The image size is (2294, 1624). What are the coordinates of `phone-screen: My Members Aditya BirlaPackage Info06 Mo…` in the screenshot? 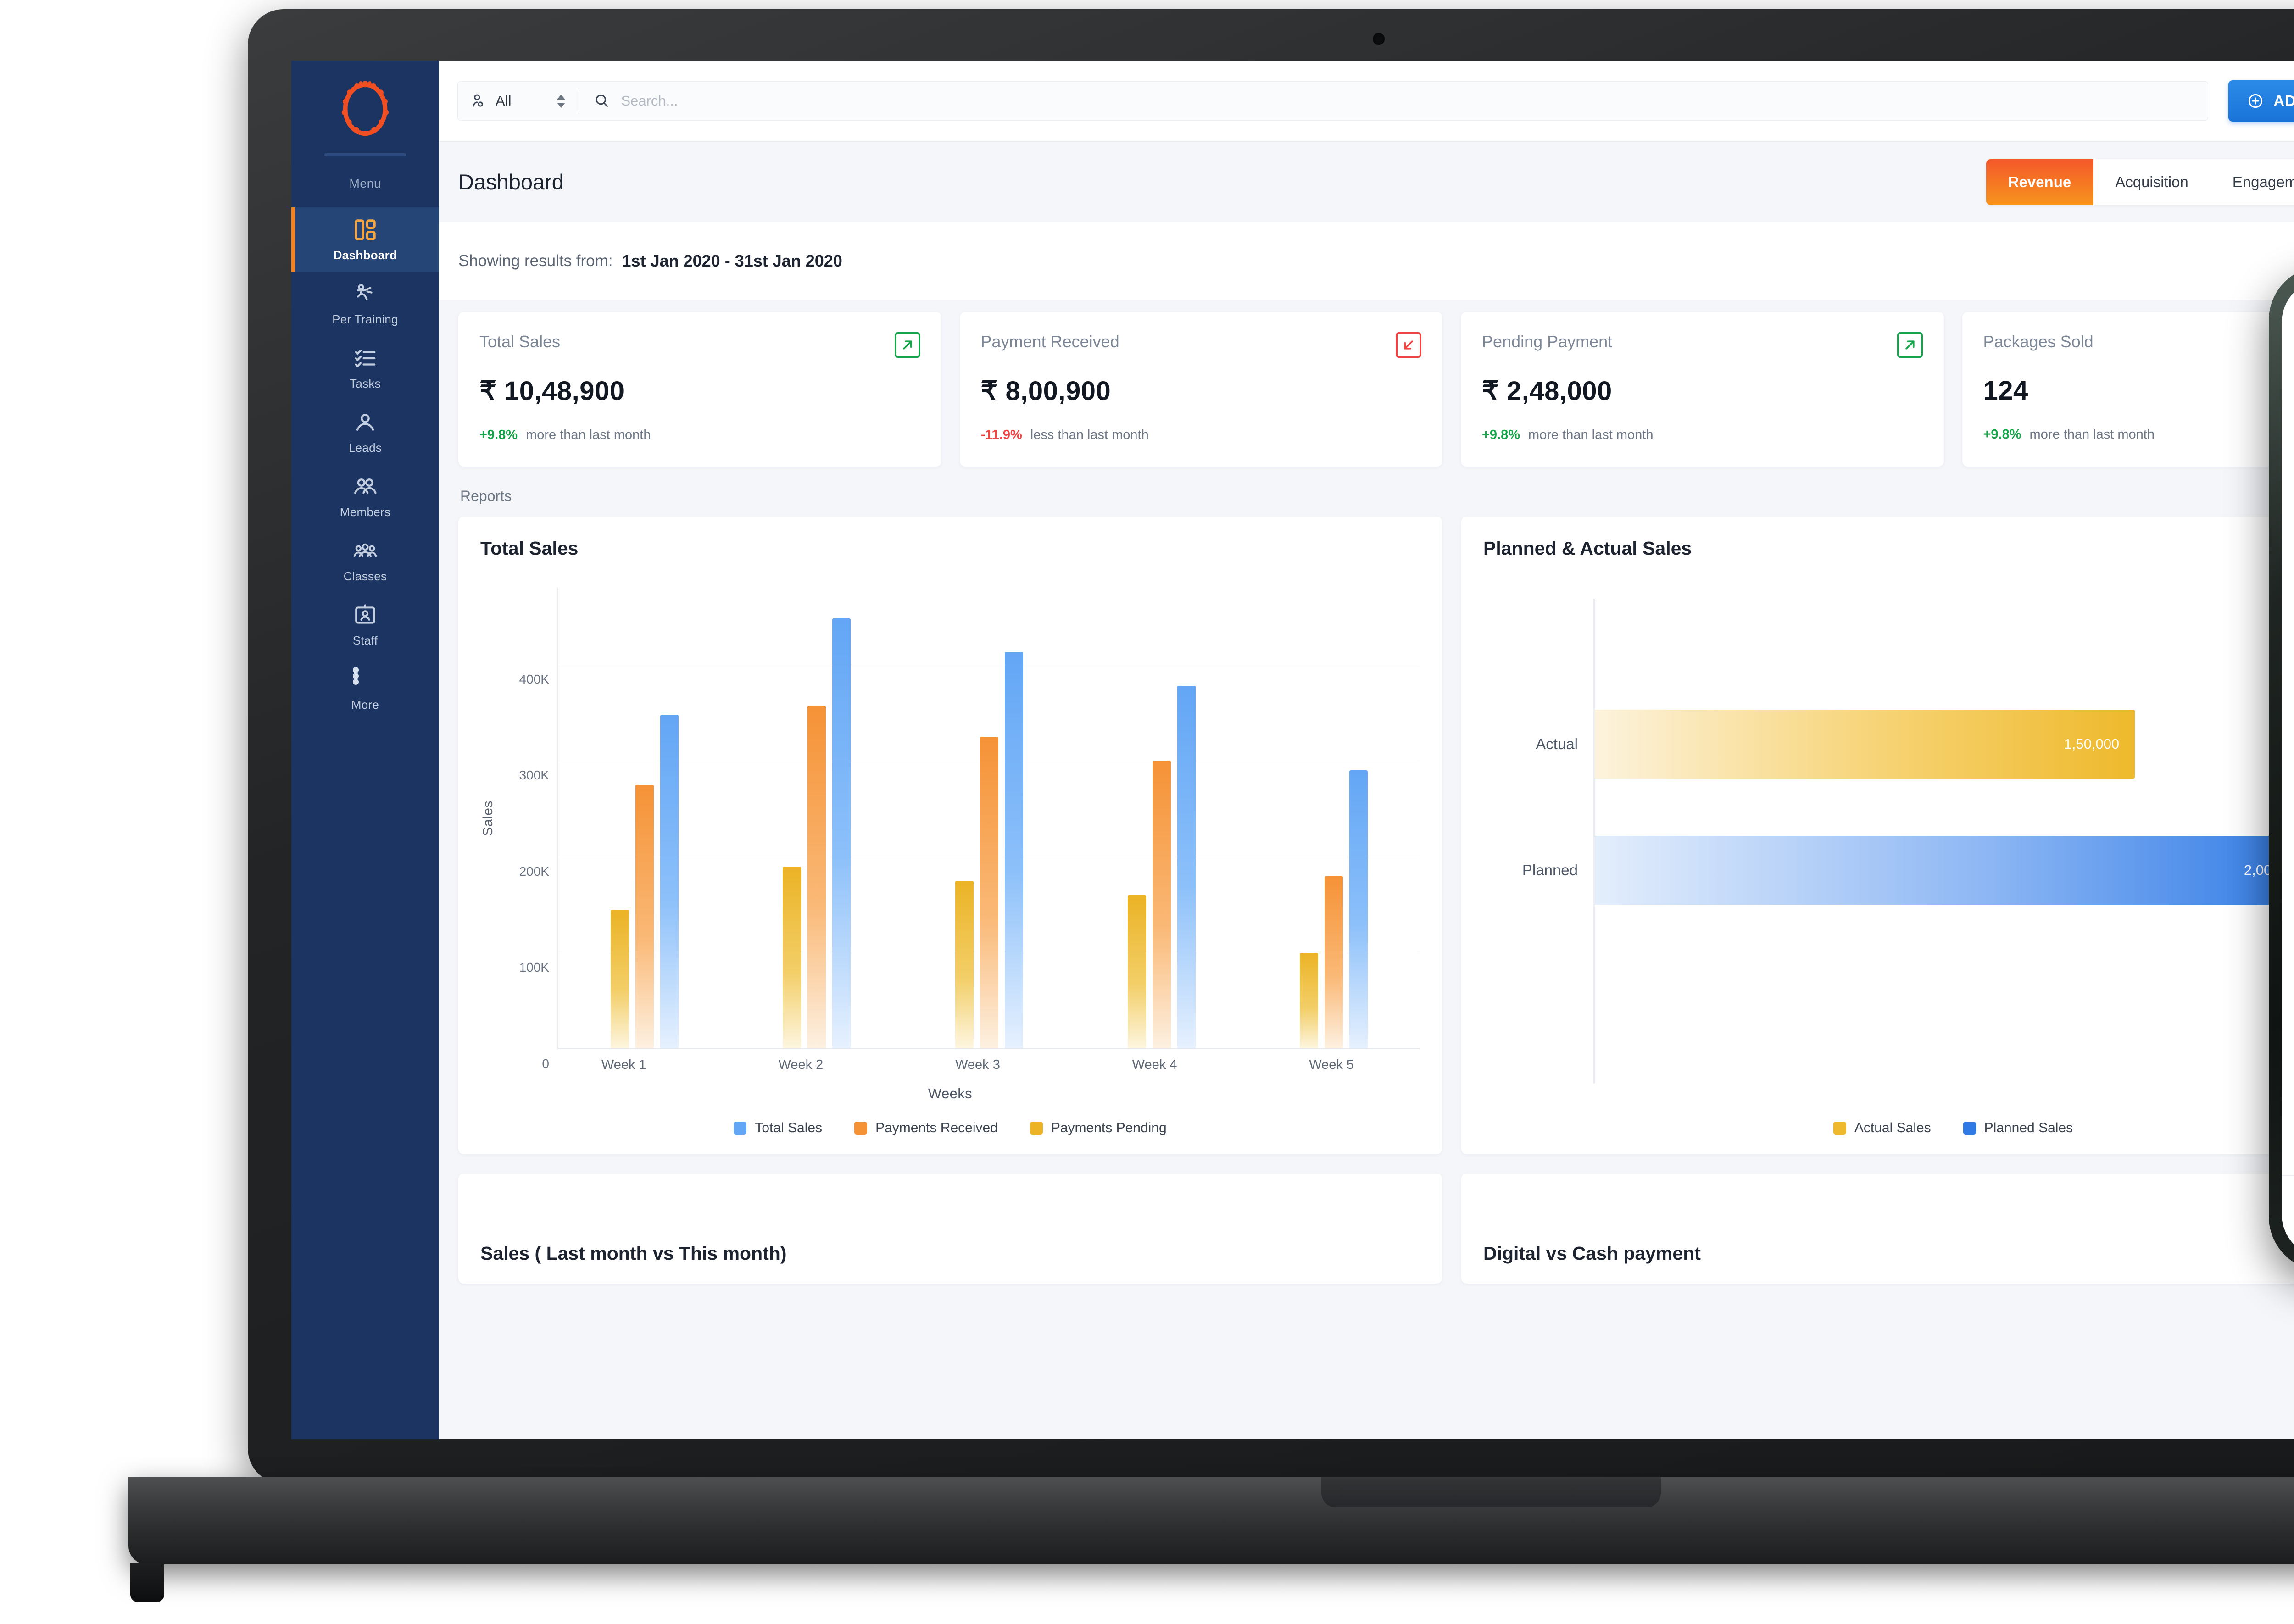 It's located at (2288, 768).